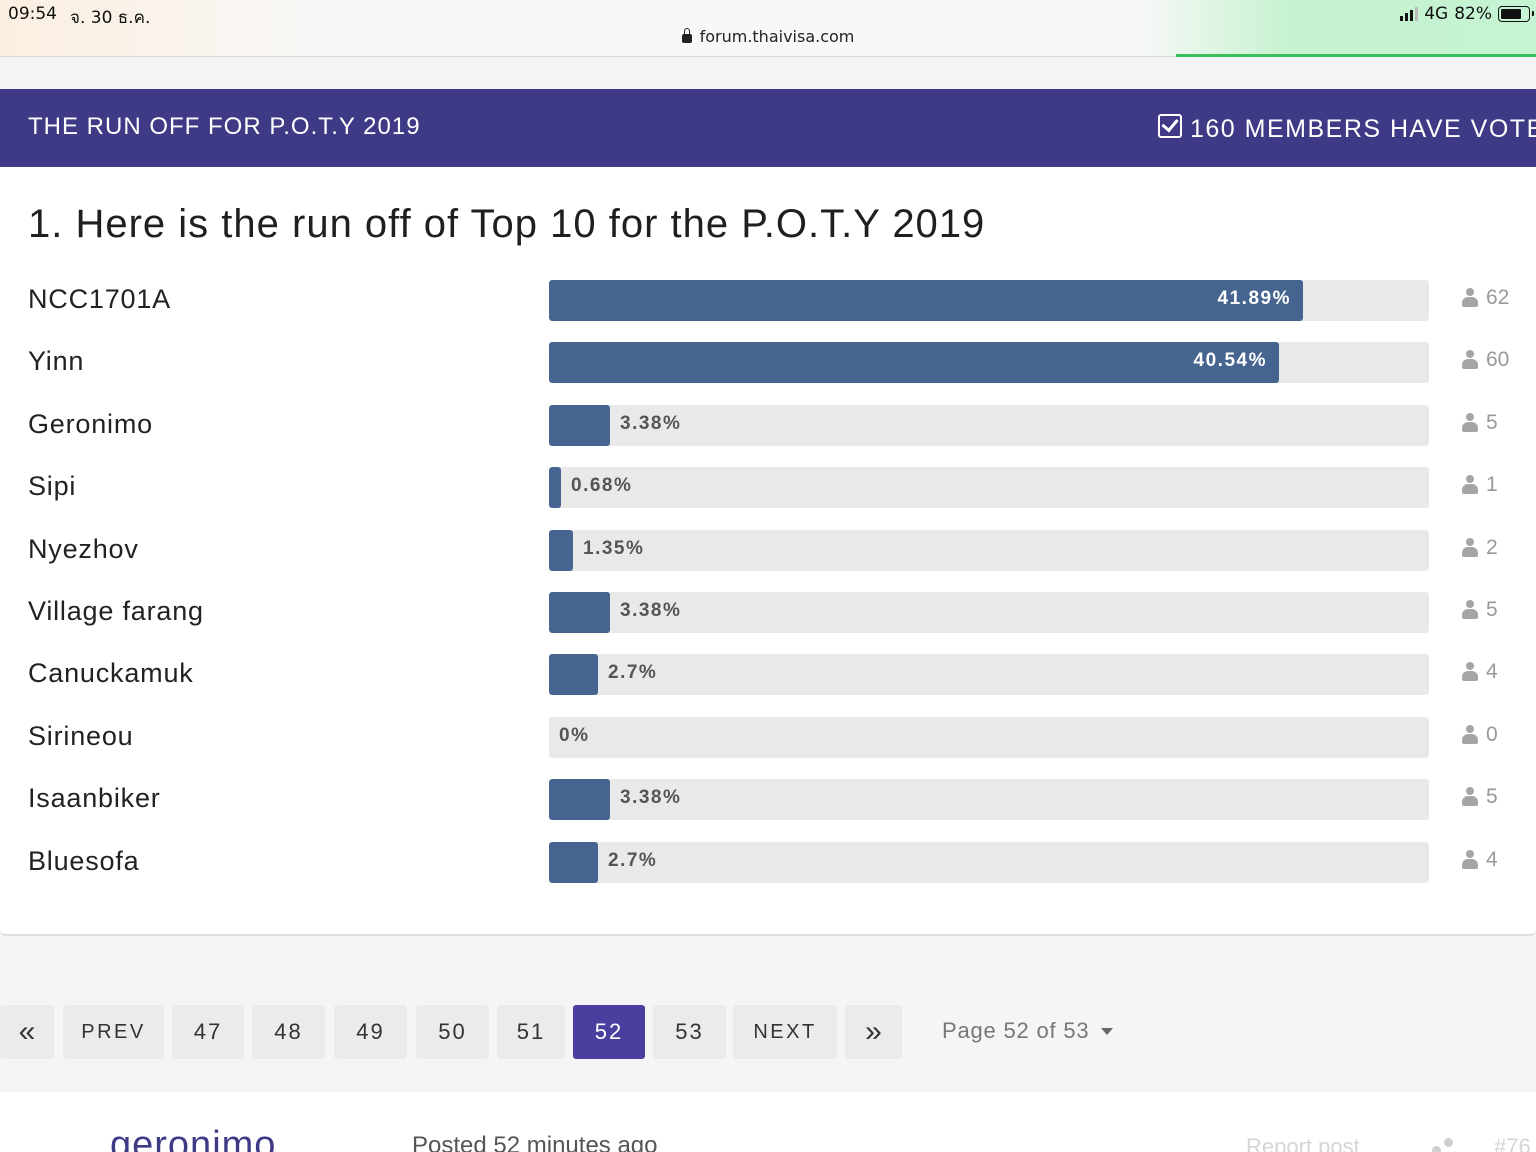 The width and height of the screenshot is (1536, 1152). I want to click on page-button-51: 51, so click(531, 1032).